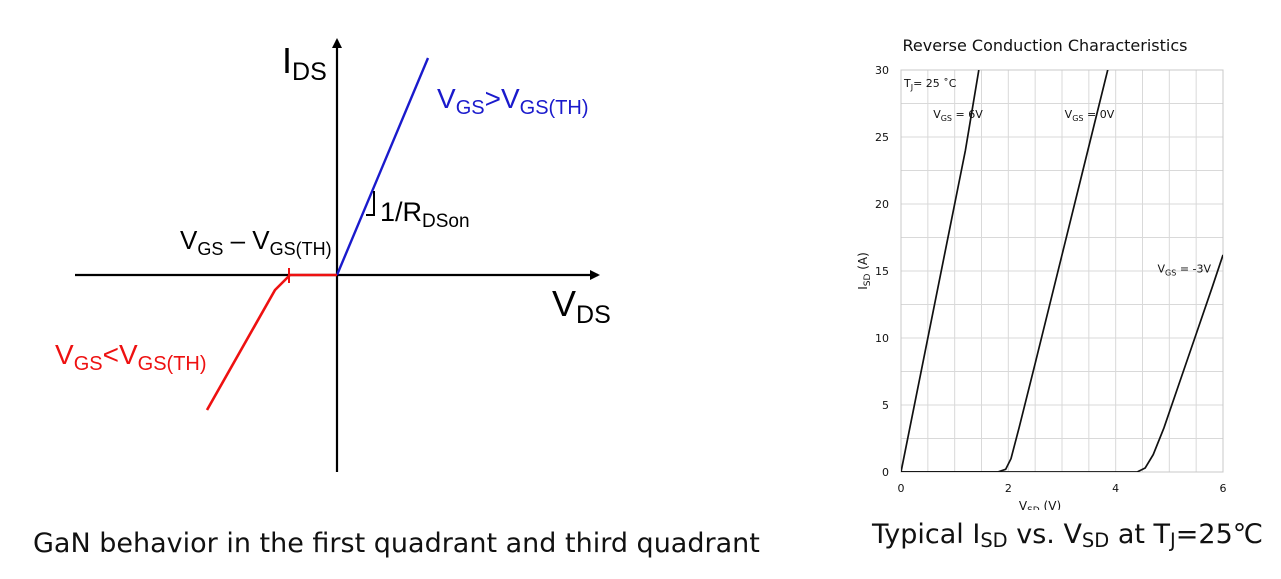  I want to click on on-state-line, so click(382, 166).